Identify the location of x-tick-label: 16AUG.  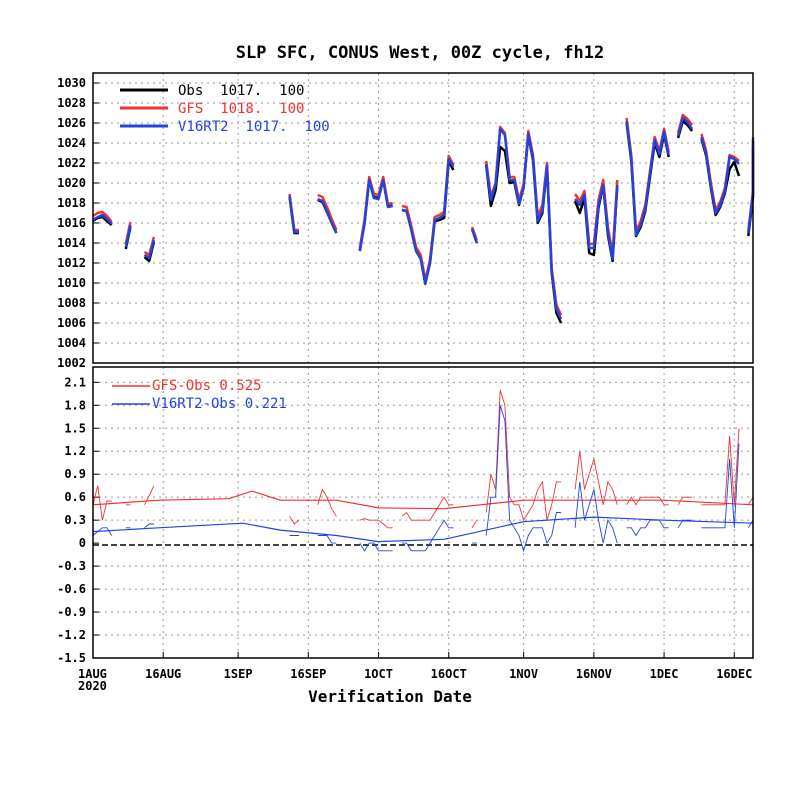
(163, 674).